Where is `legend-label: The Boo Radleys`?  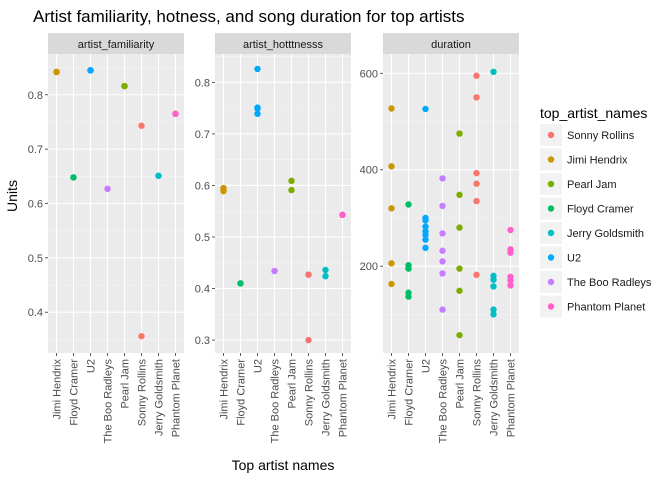
legend-label: The Boo Radleys is located at coordinates (609, 283).